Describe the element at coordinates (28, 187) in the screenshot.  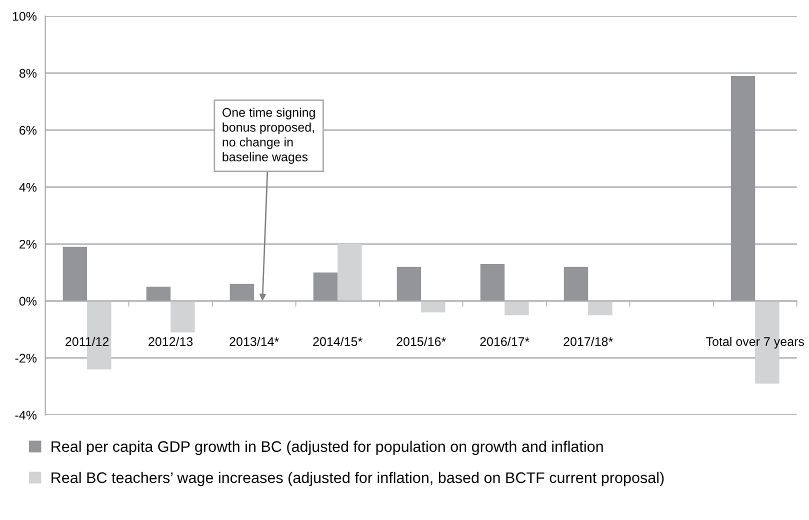
I see `y-tick-label: 4%` at that location.